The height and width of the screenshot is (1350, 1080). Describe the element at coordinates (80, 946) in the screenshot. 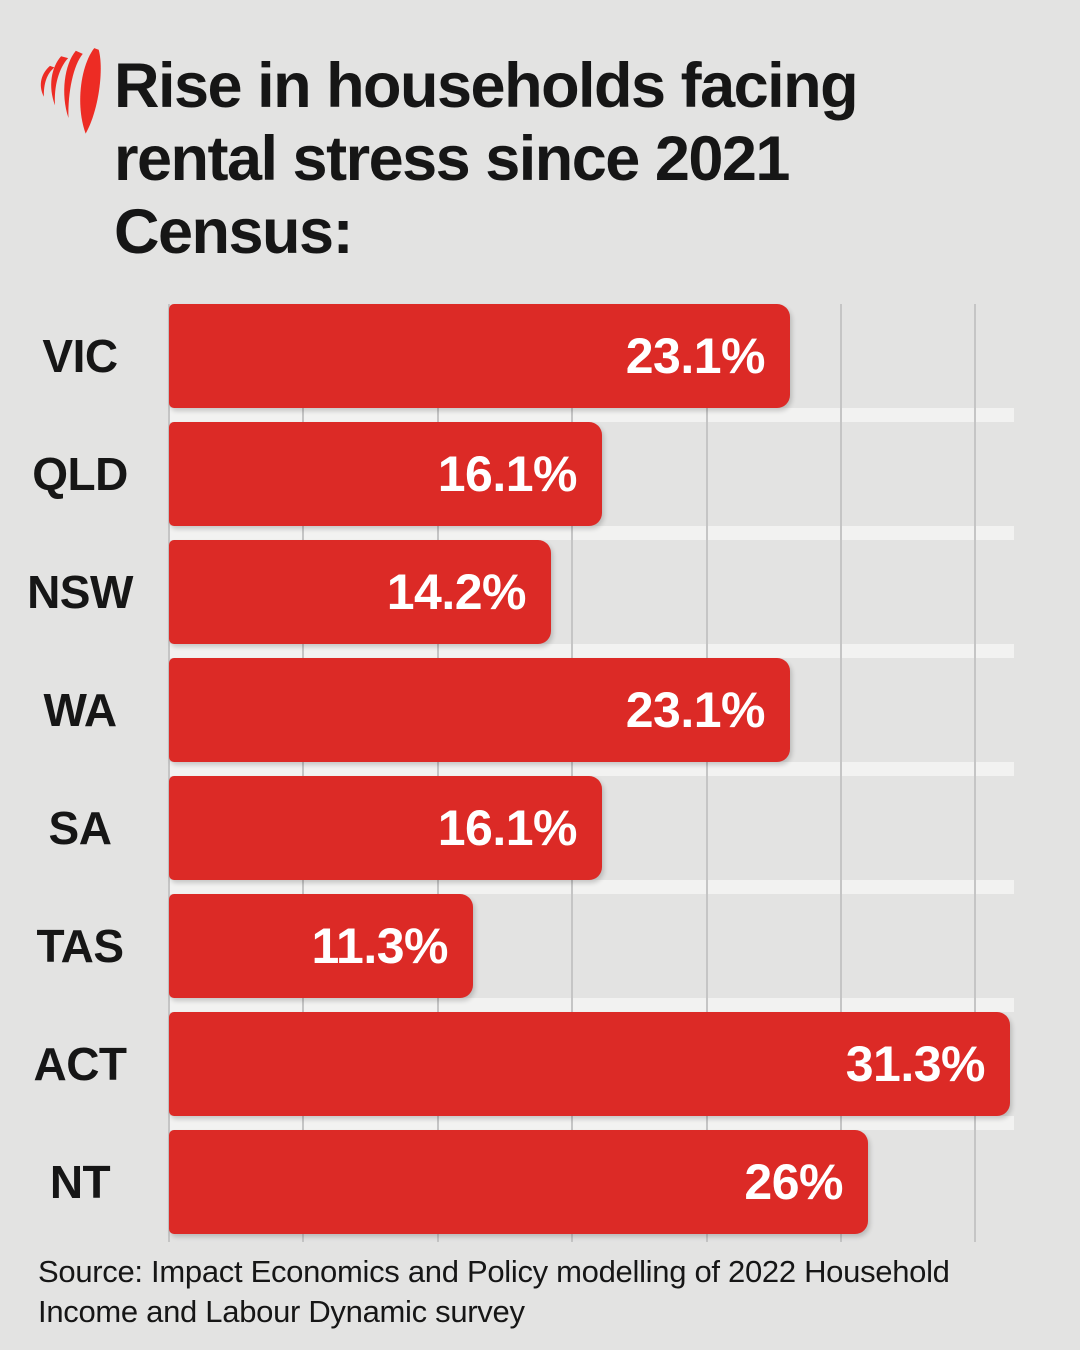

I see `category-label: TAS` at that location.